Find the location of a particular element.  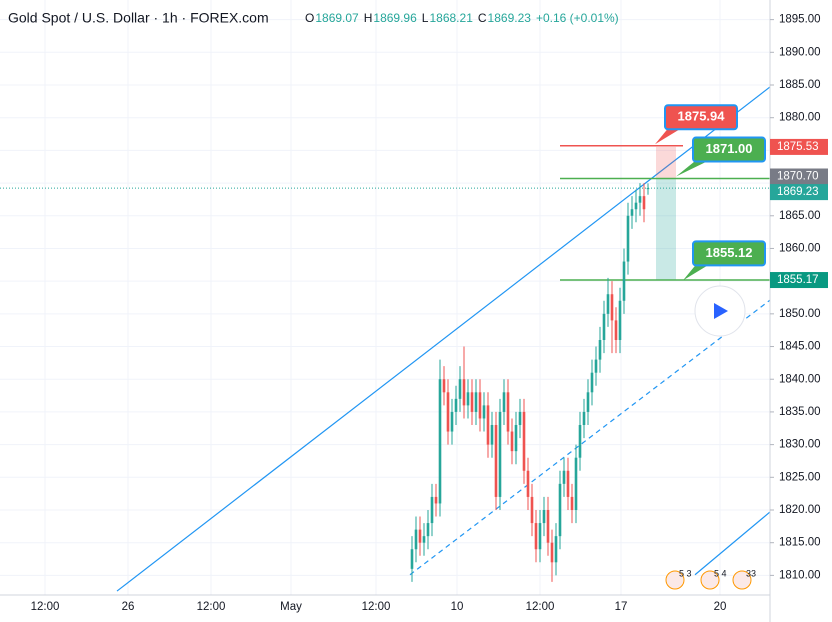

y-tick-label: 1825.00 is located at coordinates (800, 477).